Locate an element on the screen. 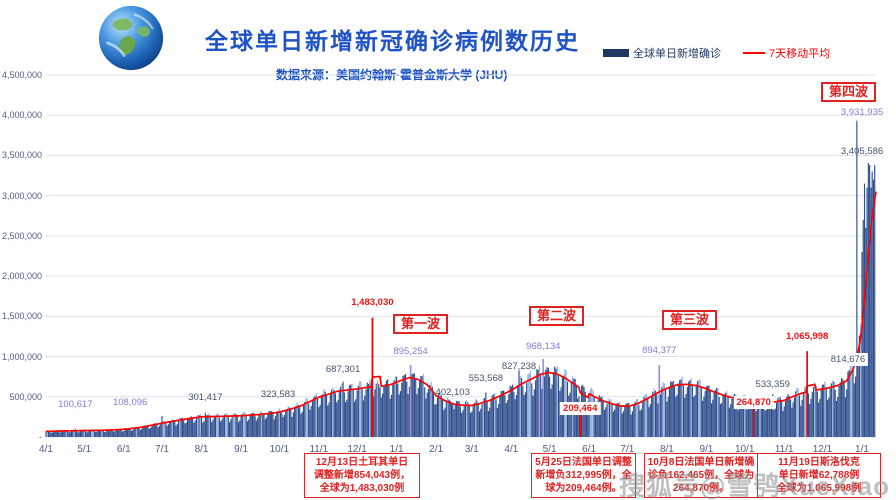 The image size is (896, 500). value-label: 827,238 is located at coordinates (519, 366).